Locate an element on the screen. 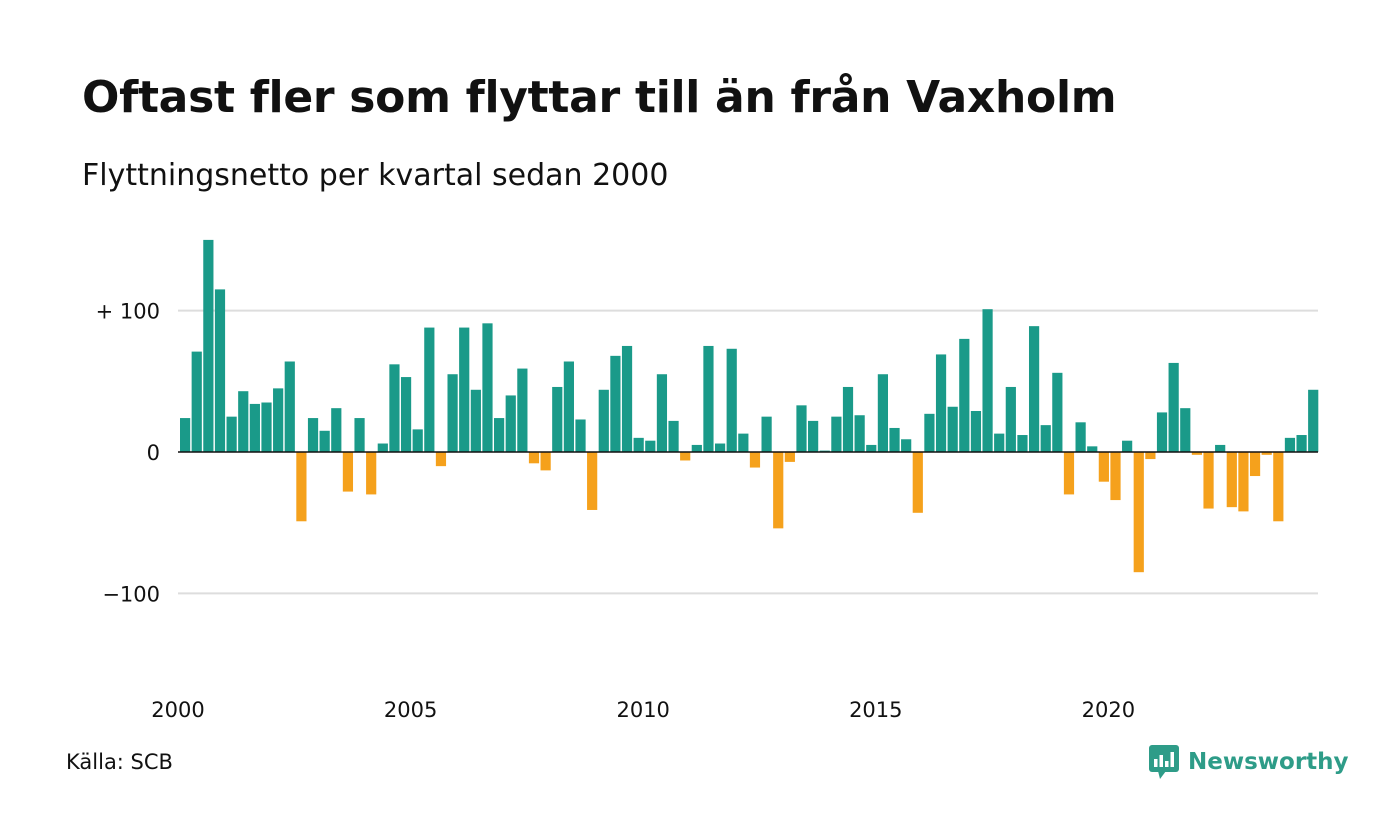 The image size is (1400, 840). y-tick-label: 0 is located at coordinates (153, 453).